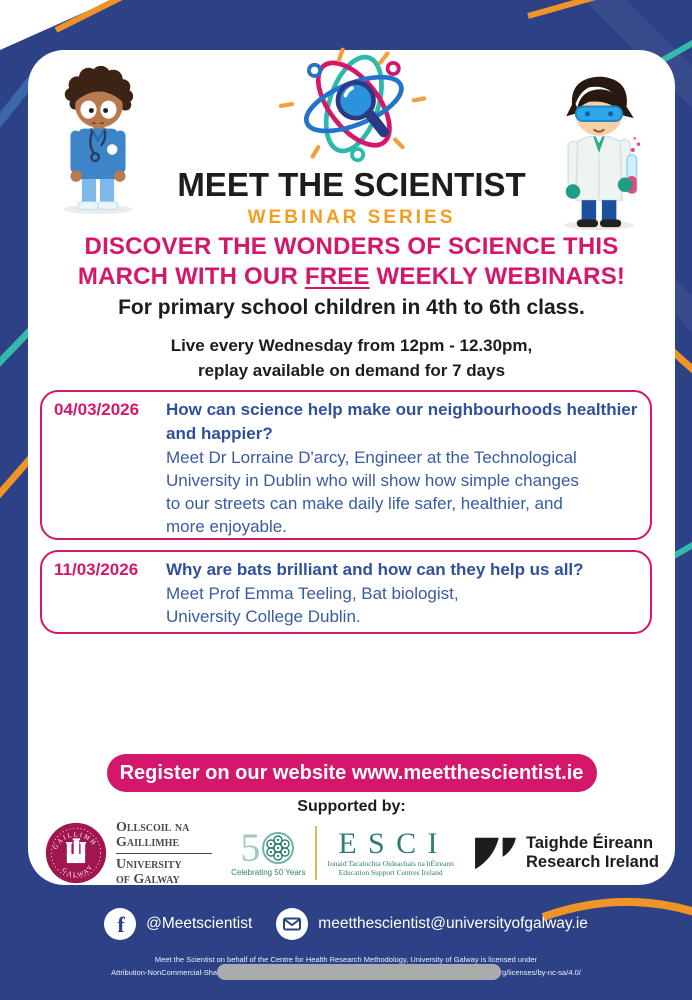 The width and height of the screenshot is (692, 1000). I want to click on atom-magnifier-logo, so click(352, 105).